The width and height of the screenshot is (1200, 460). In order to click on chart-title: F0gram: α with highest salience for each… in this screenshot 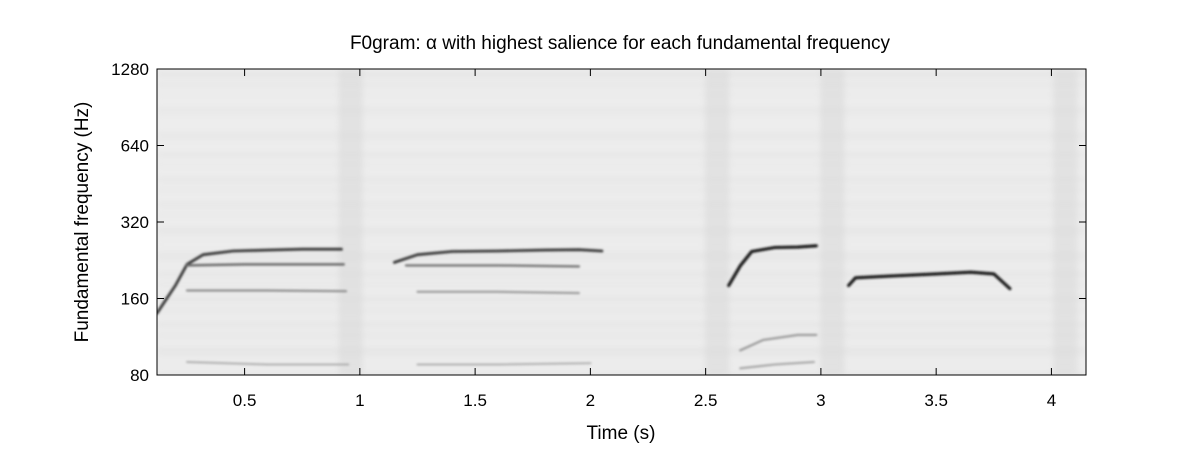, I will do `click(620, 43)`.